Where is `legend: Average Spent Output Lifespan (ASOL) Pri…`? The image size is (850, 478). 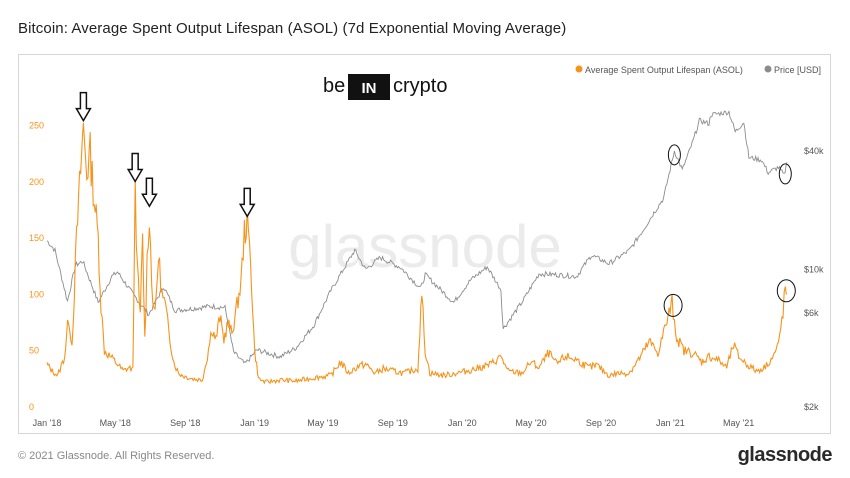
legend: Average Spent Output Lifespan (ASOL) Pri… is located at coordinates (698, 70).